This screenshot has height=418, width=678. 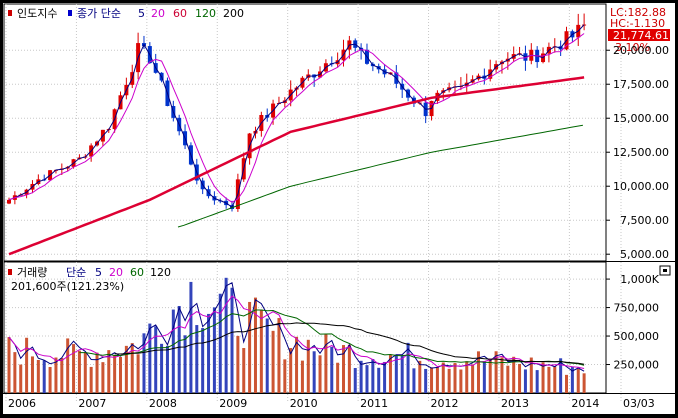 What do you see at coordinates (515, 403) in the screenshot?
I see `x-label: 2013` at bounding box center [515, 403].